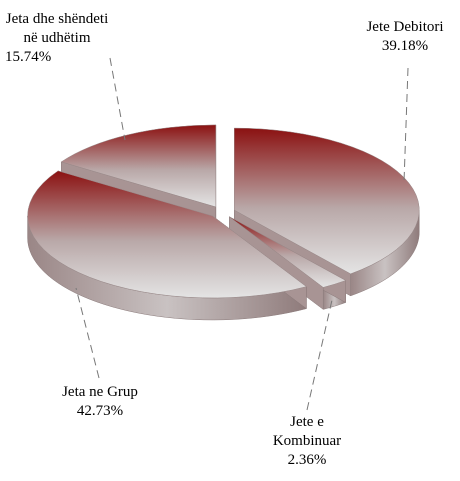 The width and height of the screenshot is (460, 481). What do you see at coordinates (100, 392) in the screenshot?
I see `category-label: Jeta ne Grup` at bounding box center [100, 392].